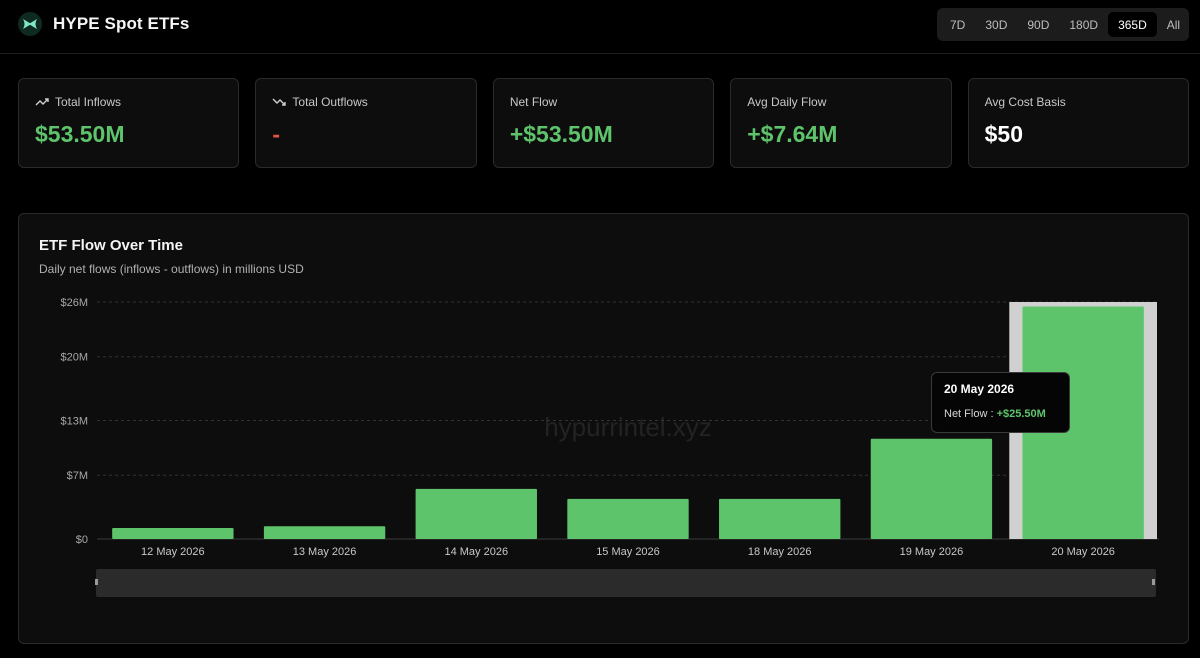 The width and height of the screenshot is (1200, 658). What do you see at coordinates (324, 532) in the screenshot?
I see `bar-13-may-2026` at bounding box center [324, 532].